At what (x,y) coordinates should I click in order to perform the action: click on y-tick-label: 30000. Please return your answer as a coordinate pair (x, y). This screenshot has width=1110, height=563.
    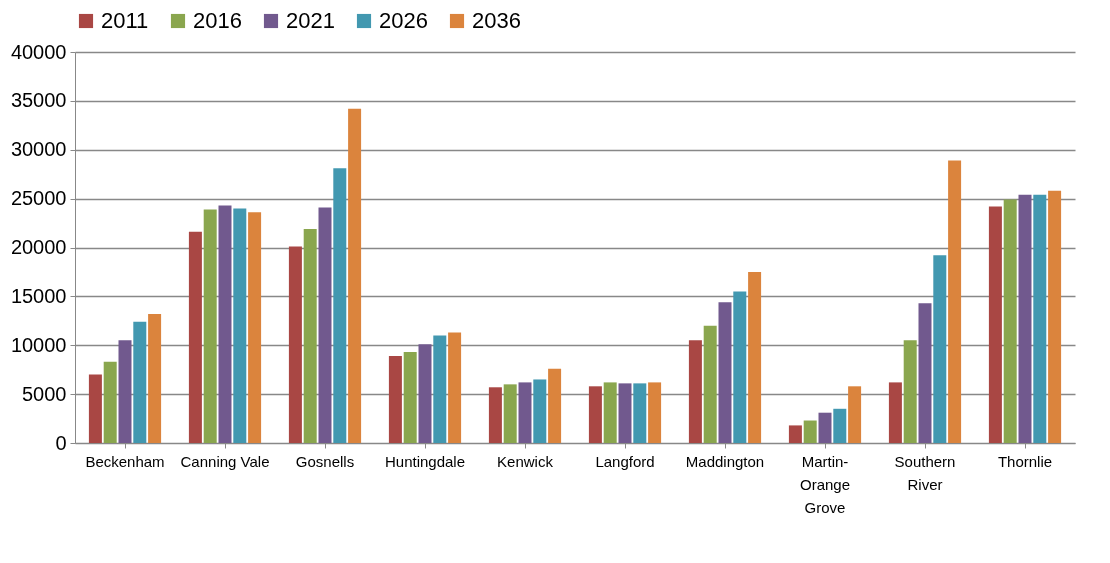
    Looking at the image, I should click on (38, 149).